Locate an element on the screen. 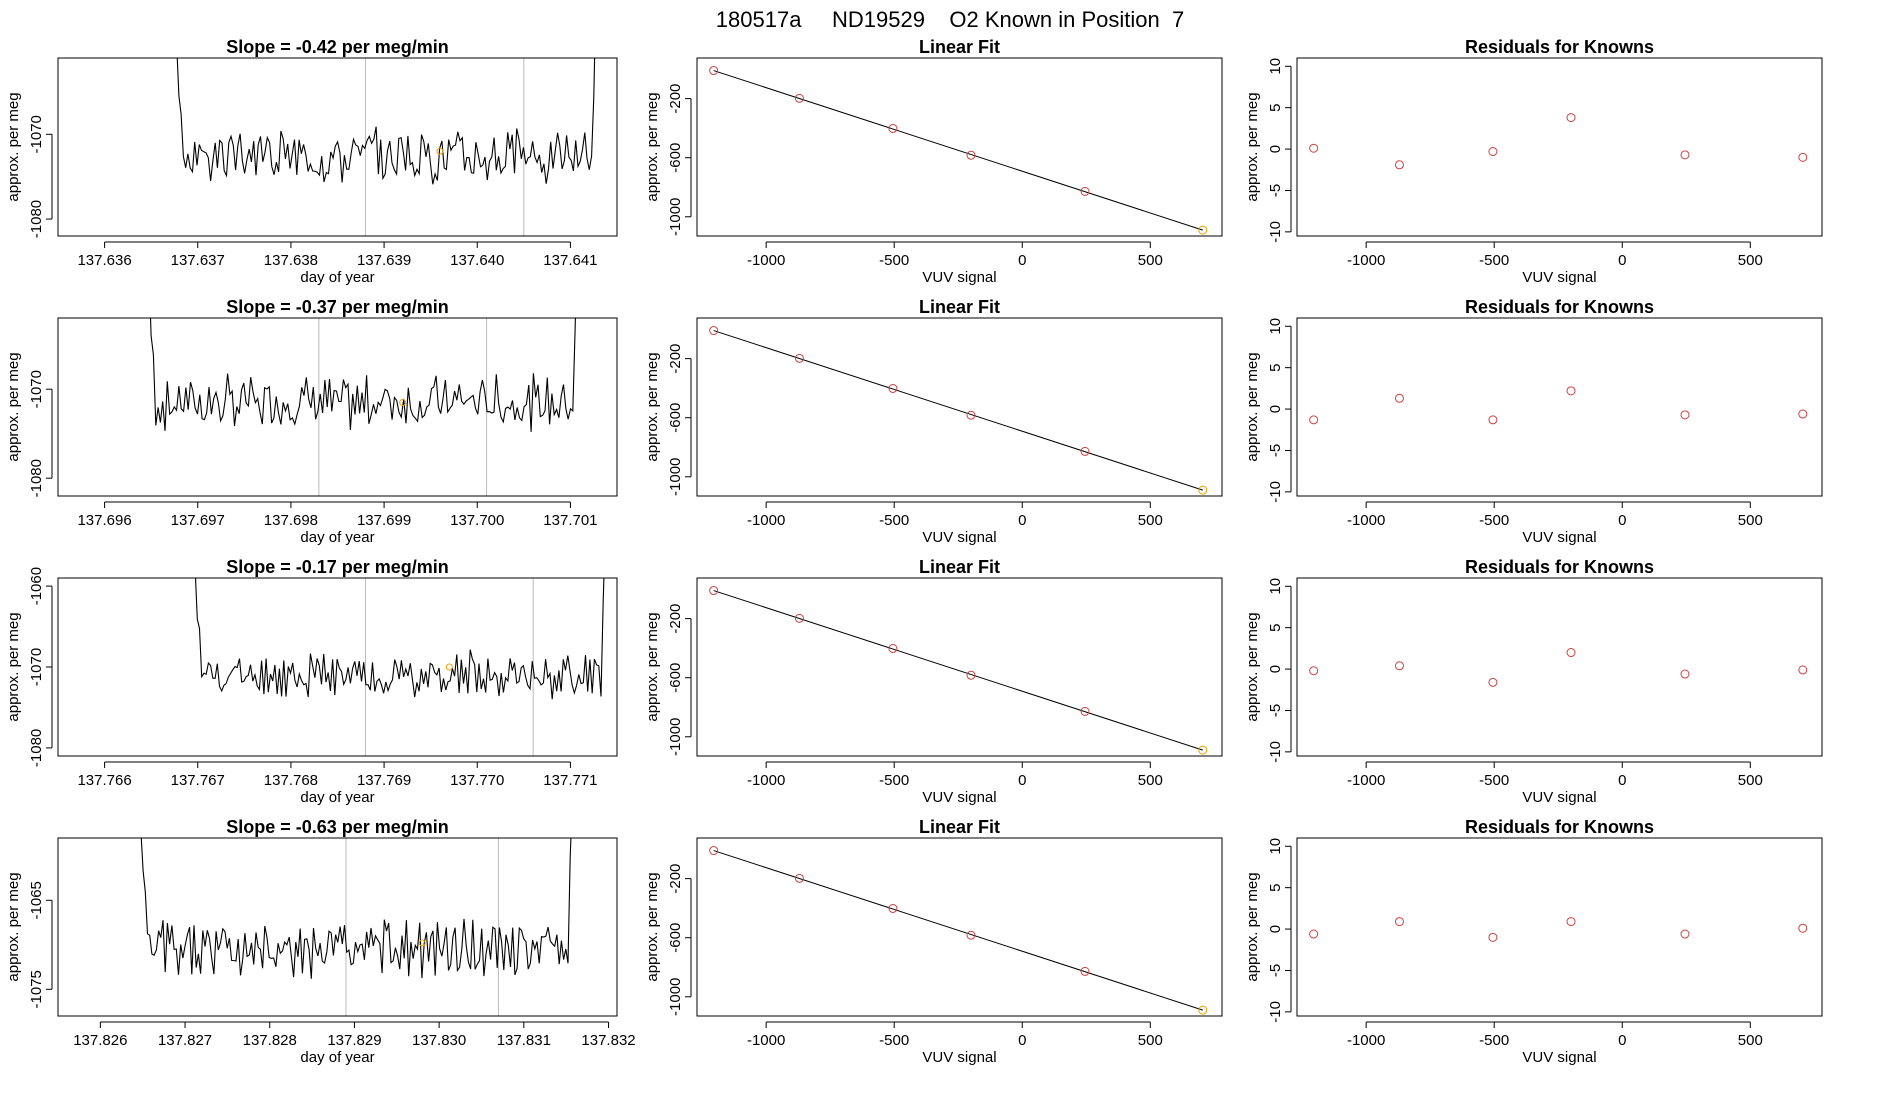  x-tick-label: 137.830 is located at coordinates (439, 1040).